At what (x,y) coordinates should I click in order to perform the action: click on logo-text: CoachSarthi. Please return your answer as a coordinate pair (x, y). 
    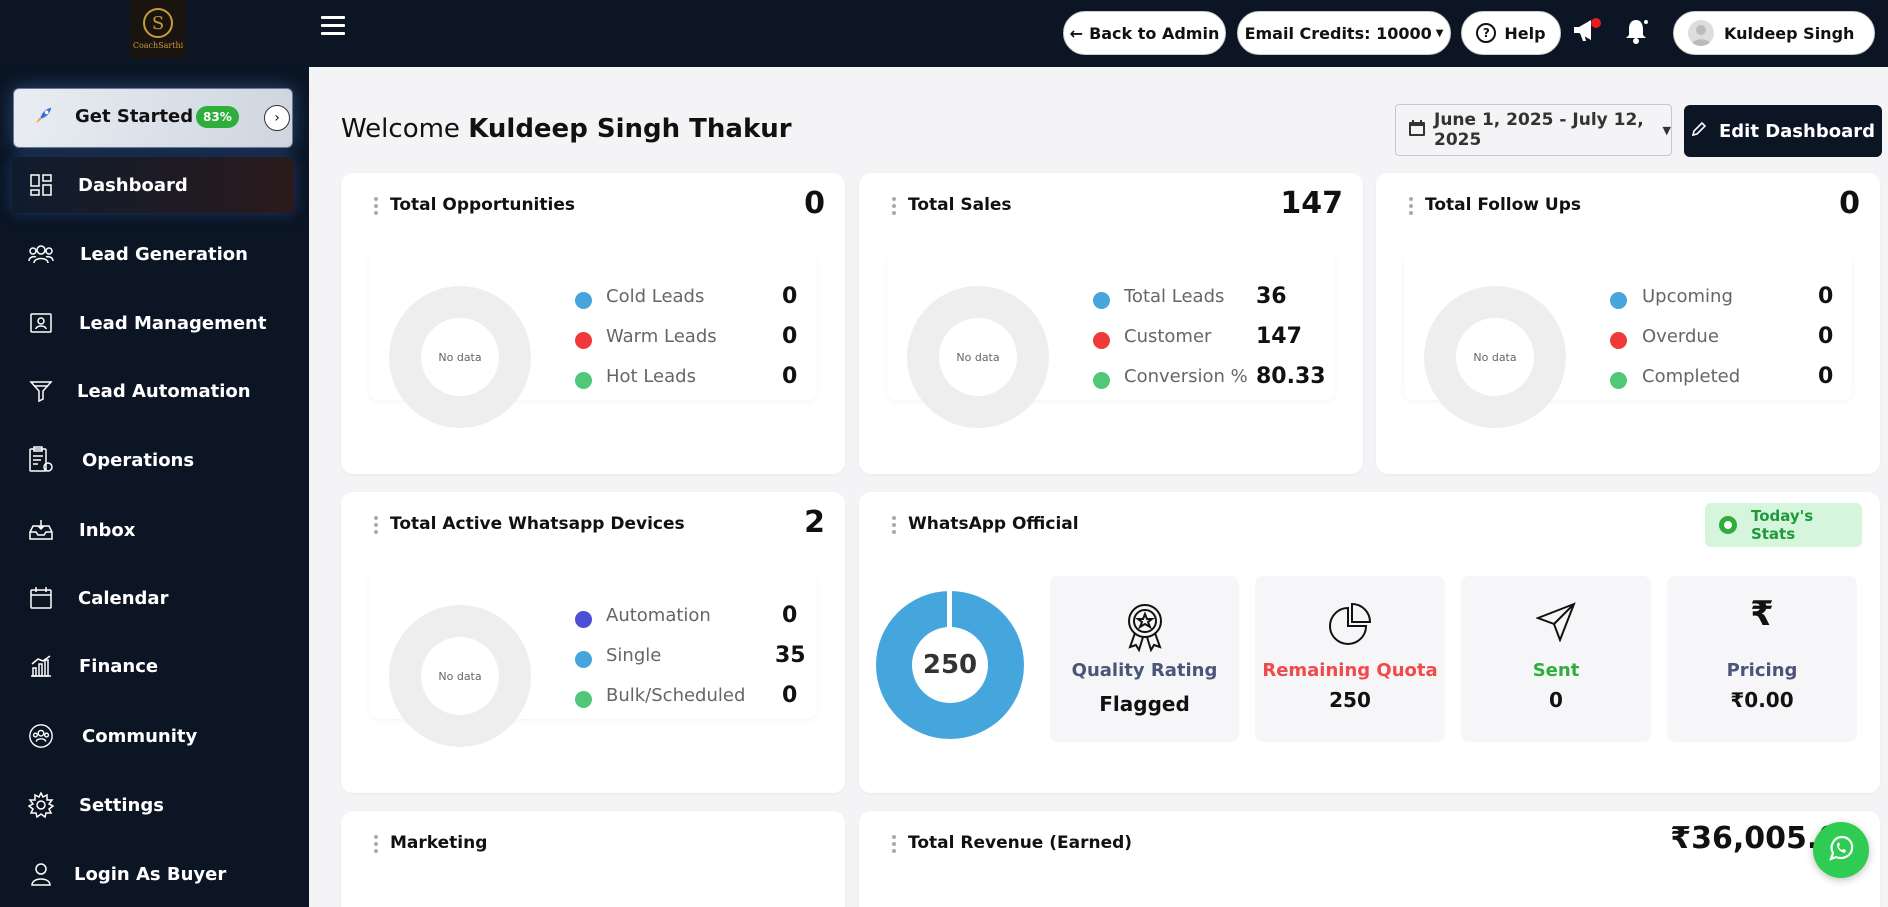
    Looking at the image, I should click on (158, 45).